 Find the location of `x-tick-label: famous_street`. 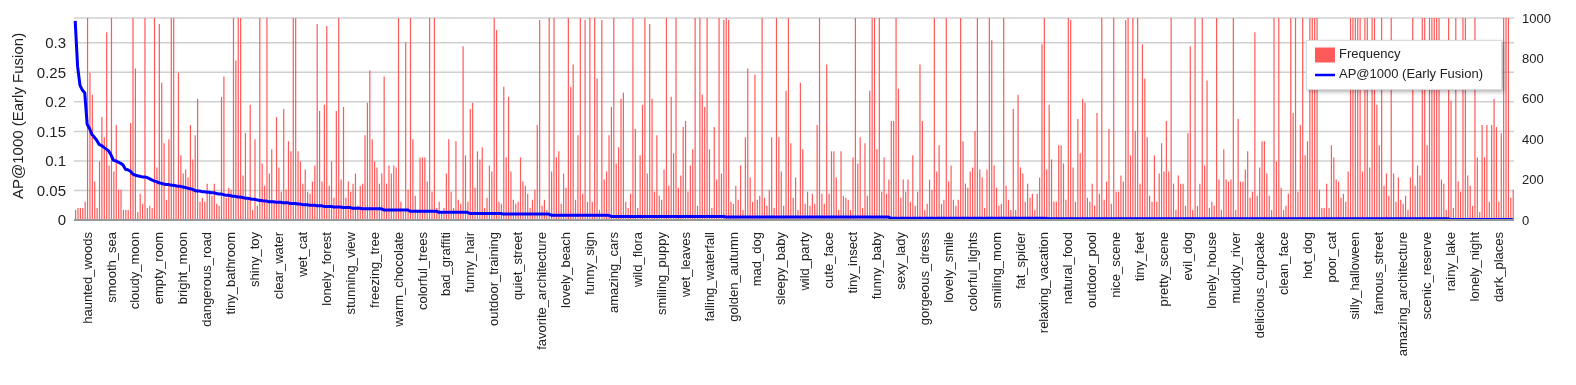

x-tick-label: famous_street is located at coordinates (1379, 273).